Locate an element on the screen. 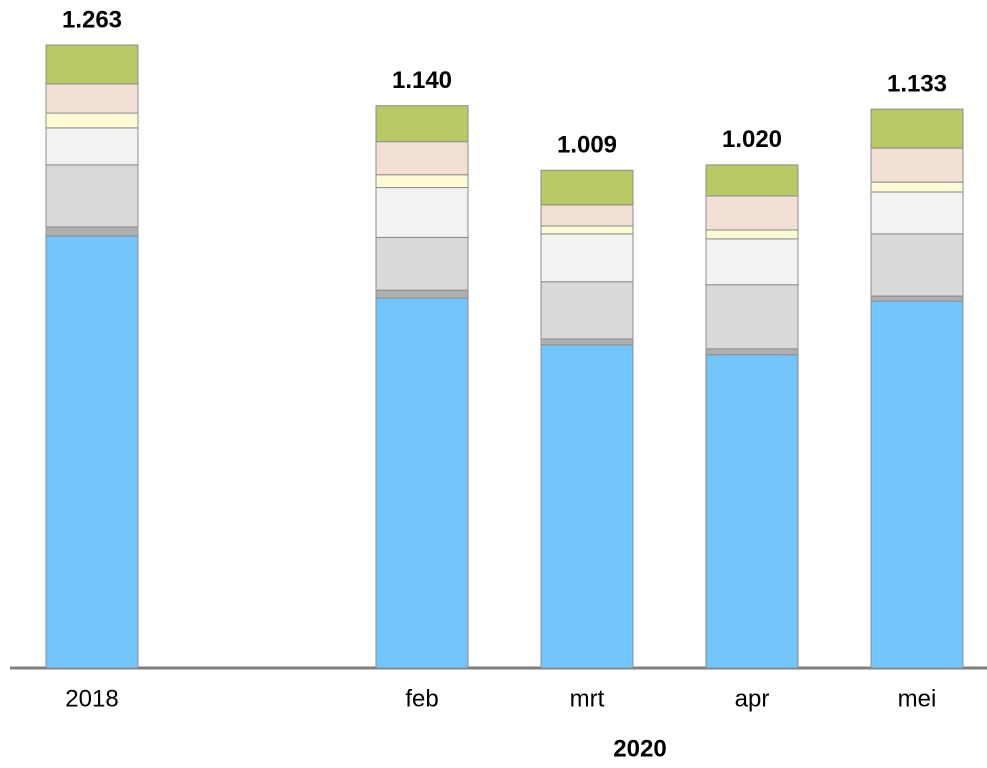  total-label: 1.263 is located at coordinates (92, 19).